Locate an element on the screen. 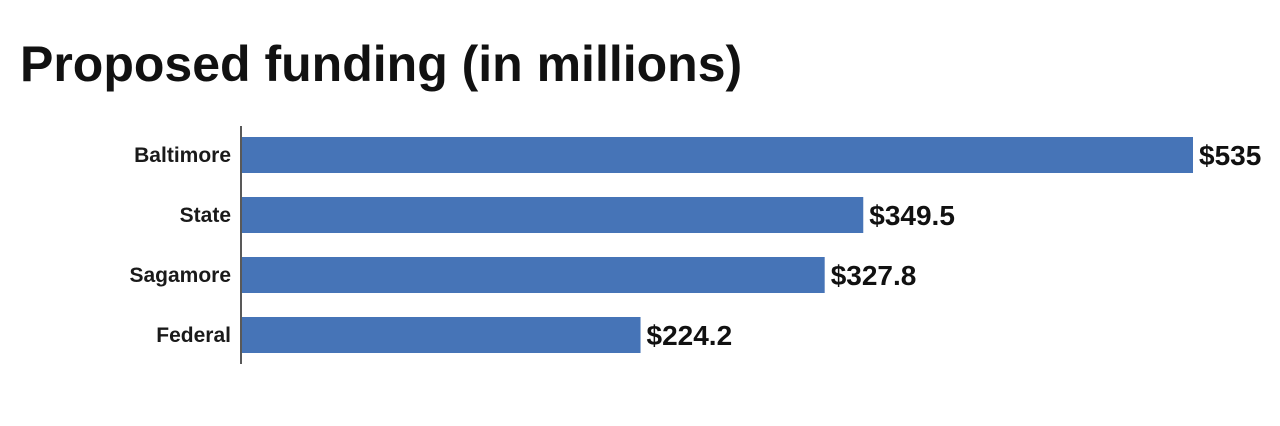  bar-baltimore is located at coordinates (717, 155).